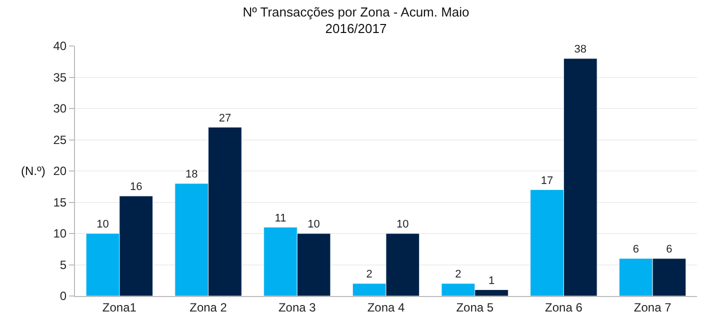 Image resolution: width=712 pixels, height=326 pixels. Describe the element at coordinates (63, 265) in the screenshot. I see `y-tick-label: 5` at that location.